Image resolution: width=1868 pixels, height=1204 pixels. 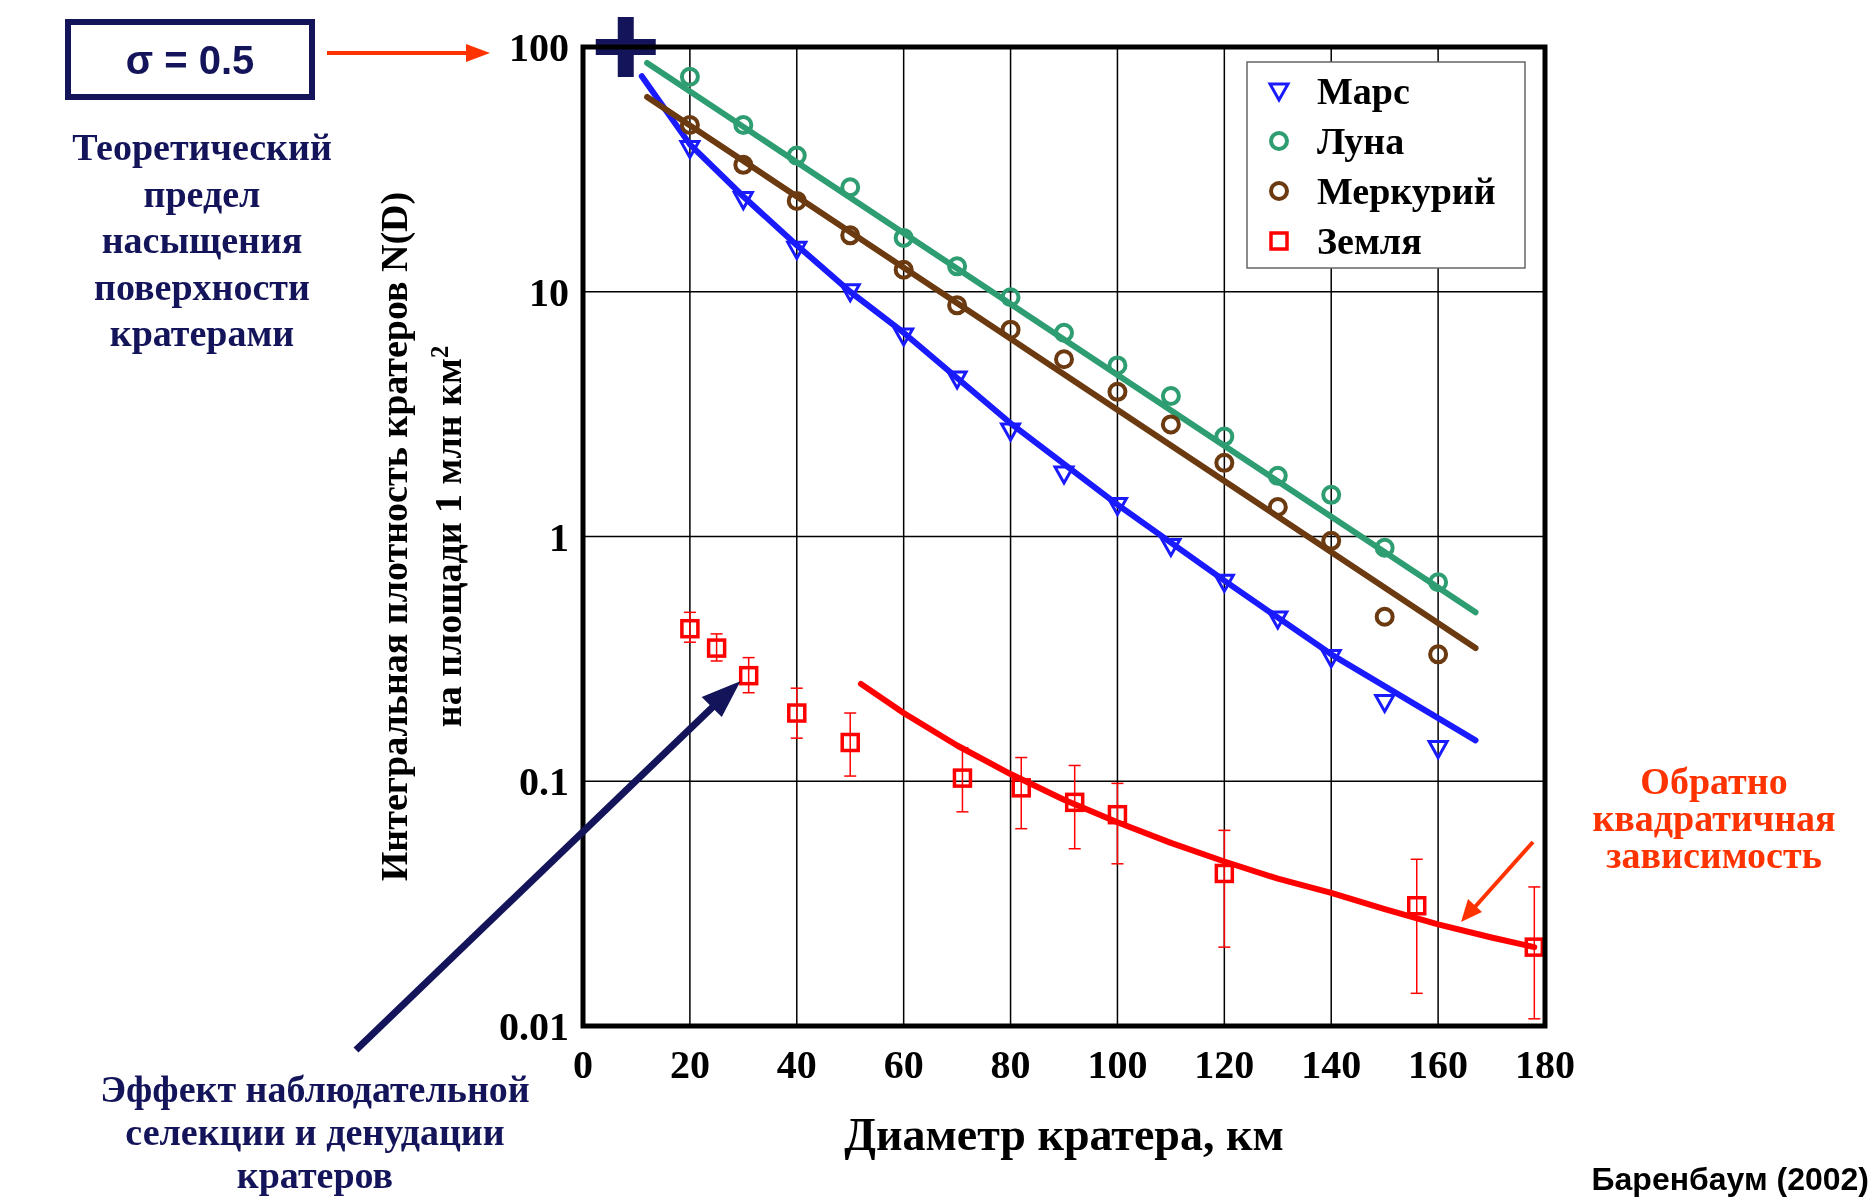 I want to click on x-tick-label: 20, so click(x=689, y=1064).